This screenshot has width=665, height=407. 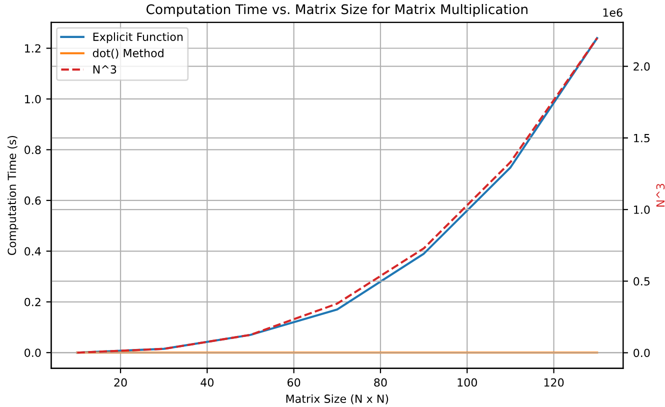 What do you see at coordinates (13, 196) in the screenshot?
I see `y-axis-title: Computation Time (s)` at bounding box center [13, 196].